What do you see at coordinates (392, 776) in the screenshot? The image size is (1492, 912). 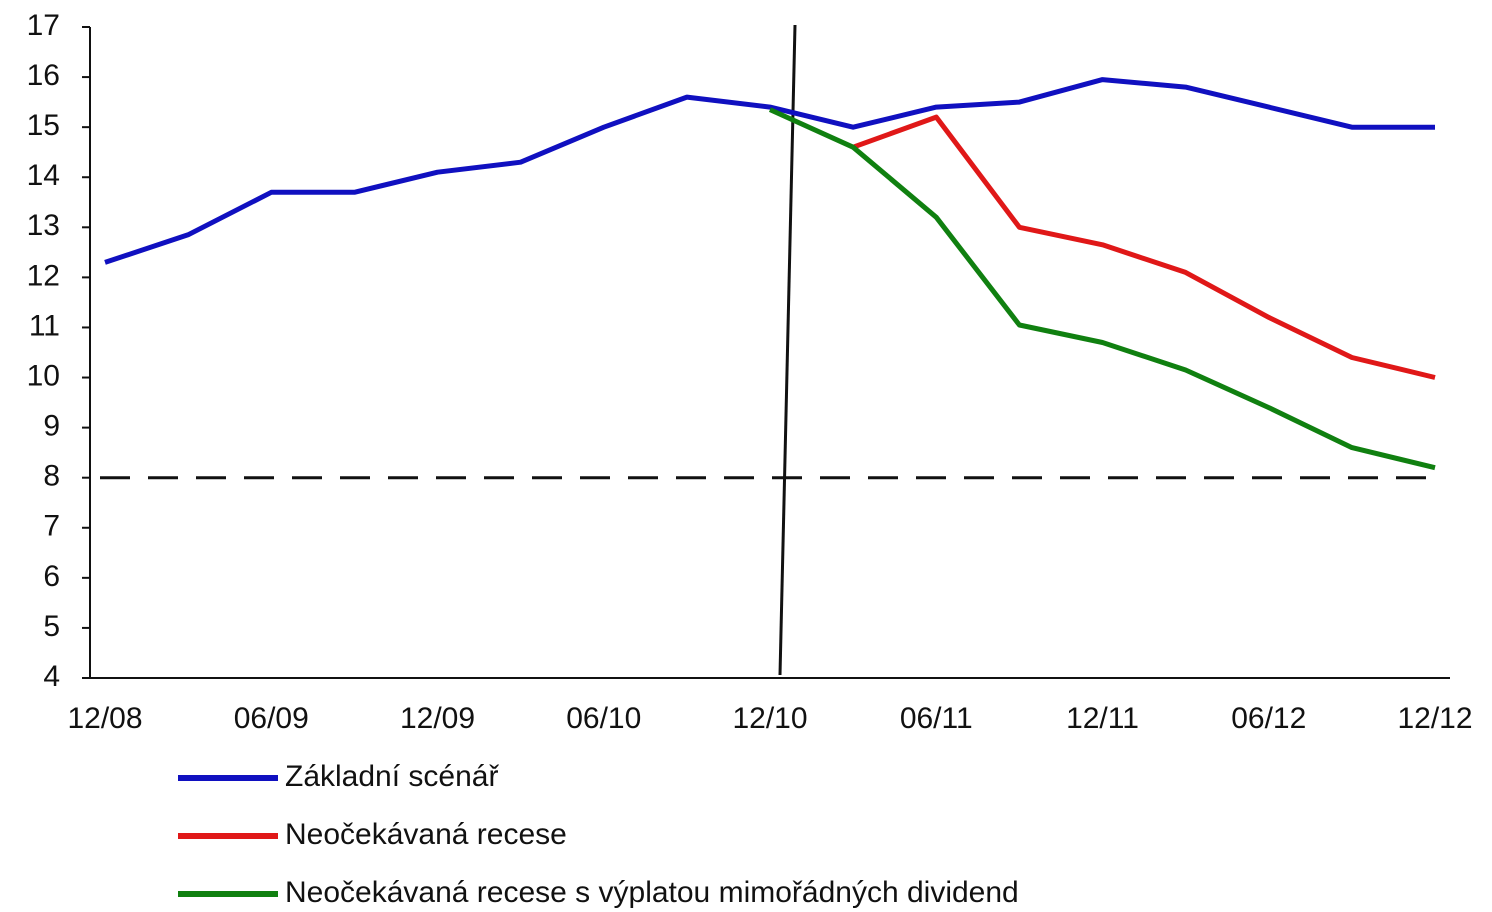 I see `legend-label: Základní scénář` at bounding box center [392, 776].